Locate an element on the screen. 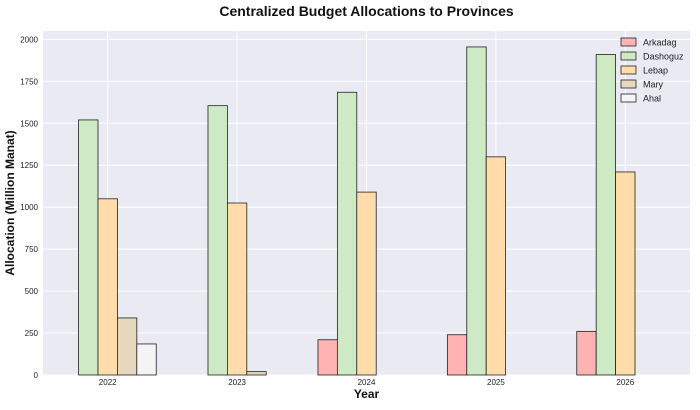  y-tick-label: 0 is located at coordinates (36, 375).